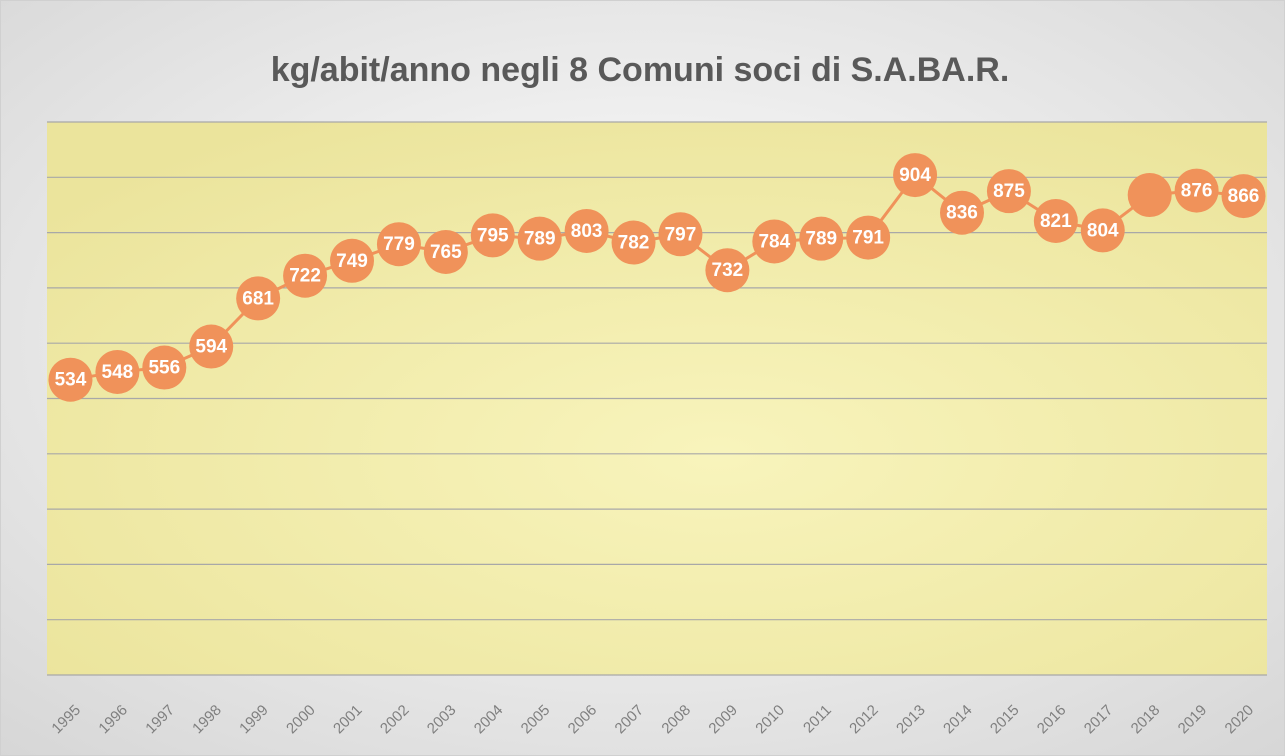  I want to click on data-label: 836, so click(962, 213).